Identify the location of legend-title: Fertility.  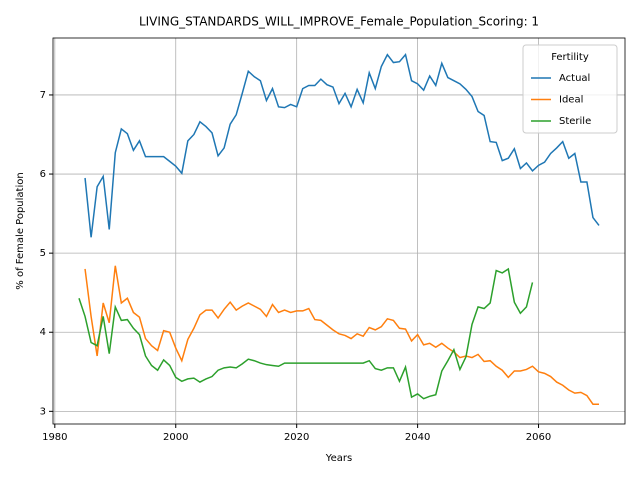
(570, 57).